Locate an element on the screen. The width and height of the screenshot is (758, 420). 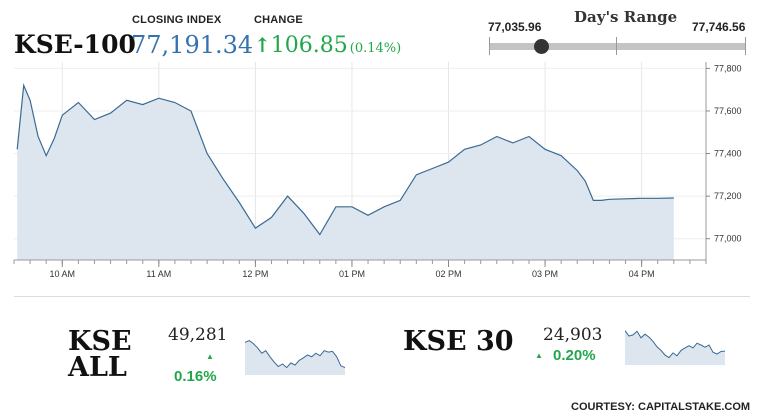
days-range-high: 77,746.56 is located at coordinates (719, 27).